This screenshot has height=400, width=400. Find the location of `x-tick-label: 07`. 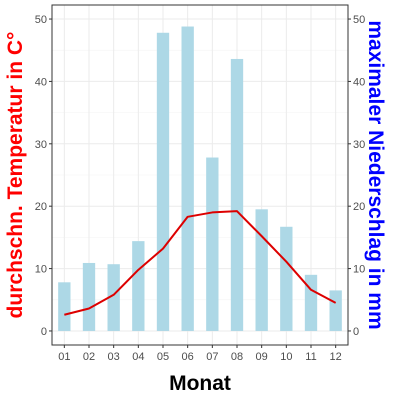

x-tick-label: 07 is located at coordinates (212, 357).